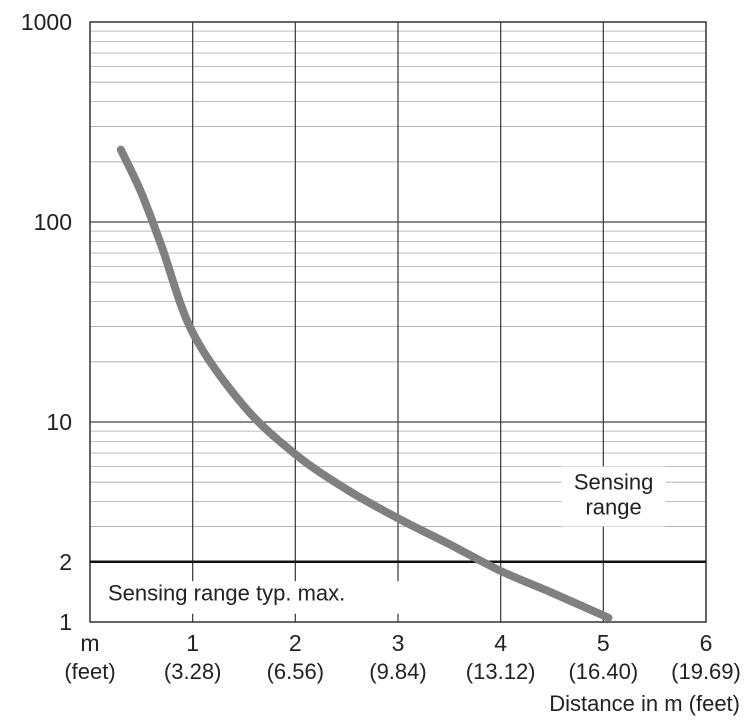 The image size is (746, 721). I want to click on x-tick-label: 1, so click(192, 643).